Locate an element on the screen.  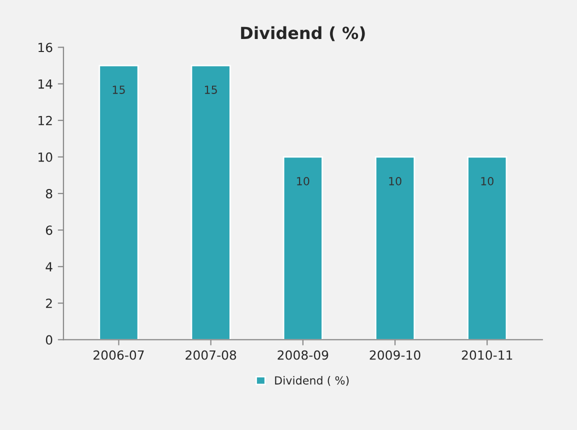
y-tick-label: 2 is located at coordinates (49, 303).